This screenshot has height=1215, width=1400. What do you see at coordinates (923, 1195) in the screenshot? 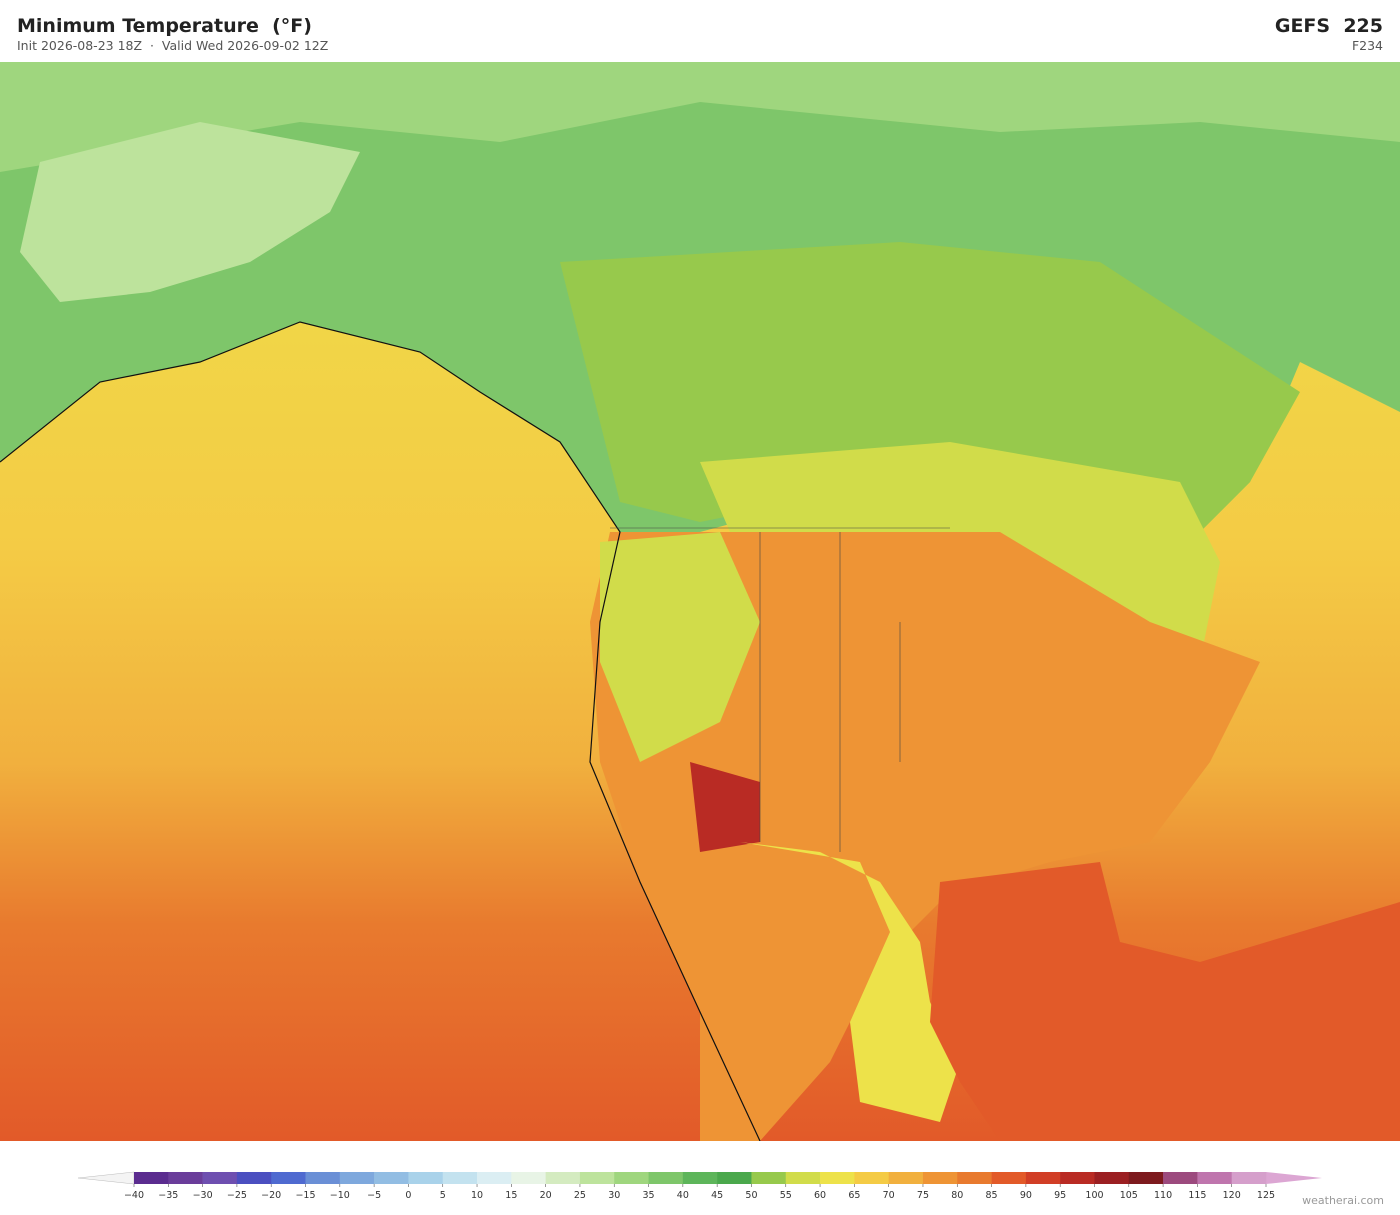
I see `colorbar-tick-label: 75` at bounding box center [923, 1195].